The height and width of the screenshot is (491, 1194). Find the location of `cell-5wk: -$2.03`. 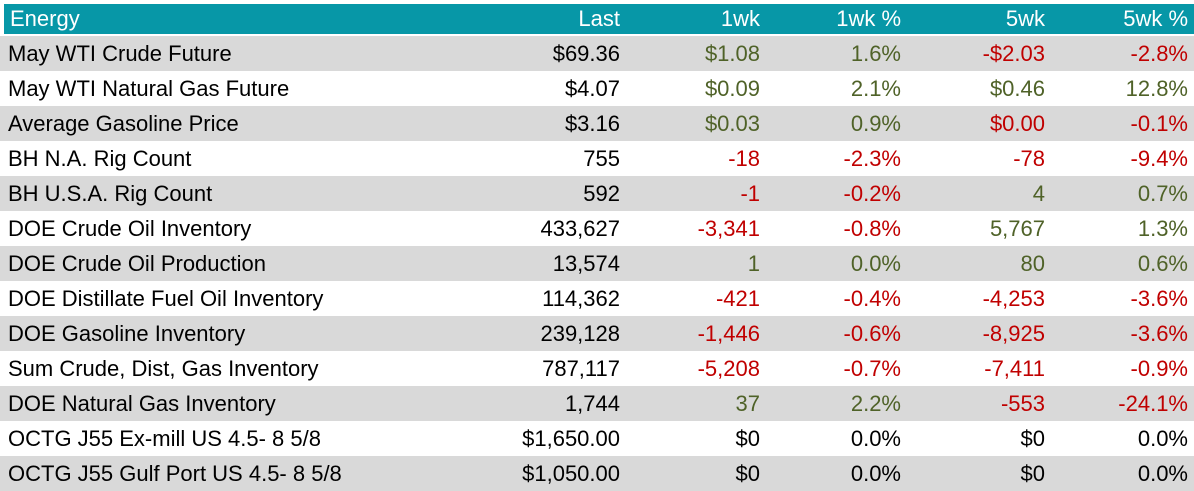

cell-5wk: -$2.03 is located at coordinates (1013, 53).